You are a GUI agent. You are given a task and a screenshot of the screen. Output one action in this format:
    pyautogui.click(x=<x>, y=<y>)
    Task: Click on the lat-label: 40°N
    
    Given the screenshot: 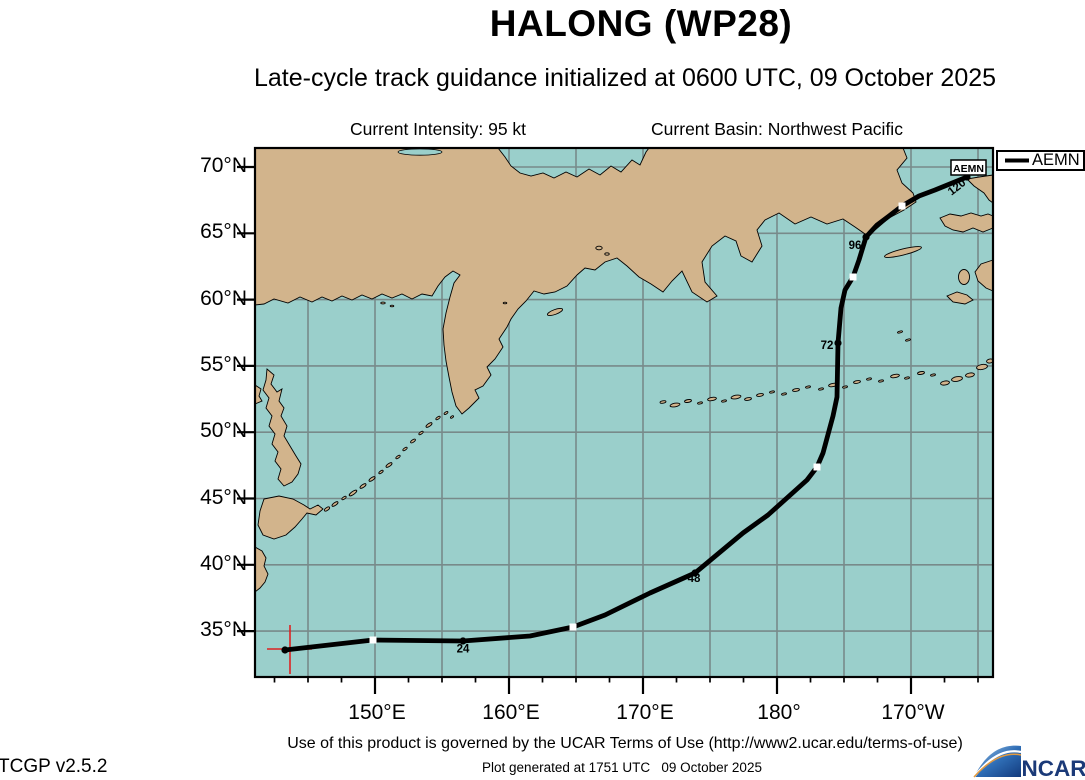 What is the action you would take?
    pyautogui.click(x=223, y=563)
    